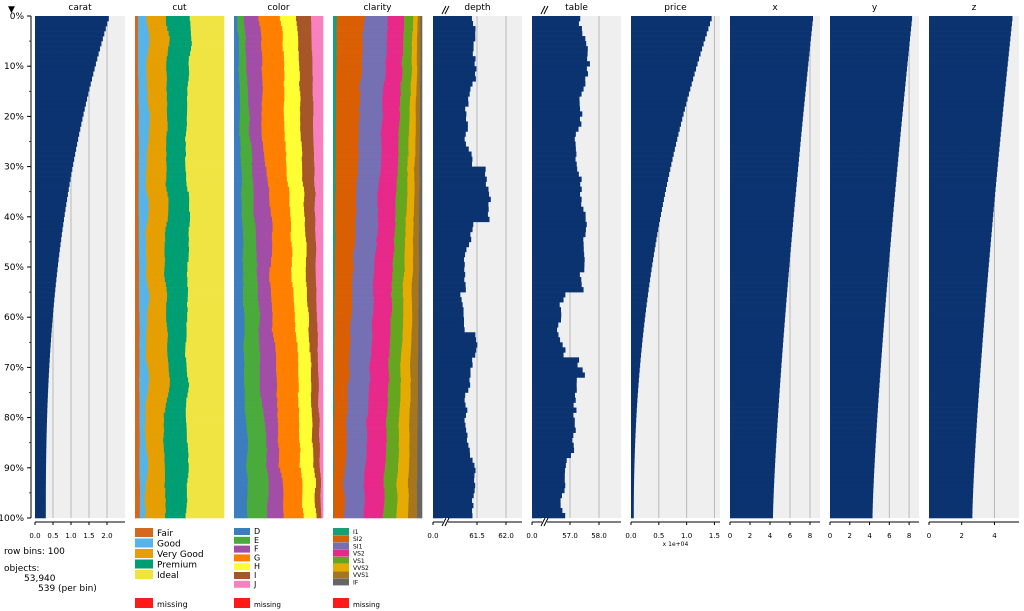  Describe the element at coordinates (70, 536) in the screenshot. I see `x-tick-label: 1.0` at that location.